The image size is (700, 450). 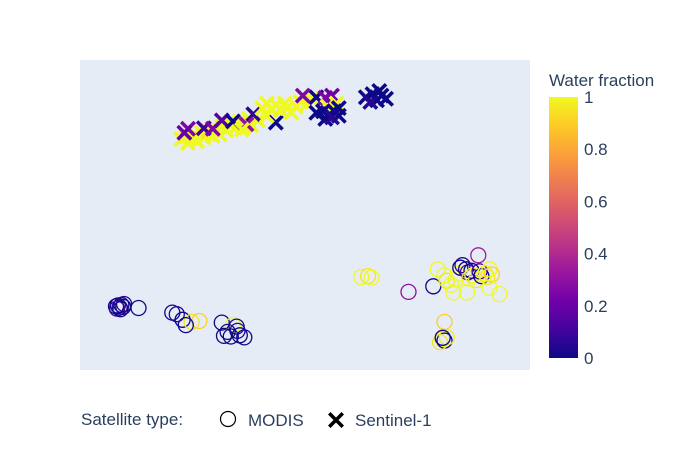 What do you see at coordinates (588, 358) in the screenshot?
I see `colorbar-tick-label: 0` at bounding box center [588, 358].